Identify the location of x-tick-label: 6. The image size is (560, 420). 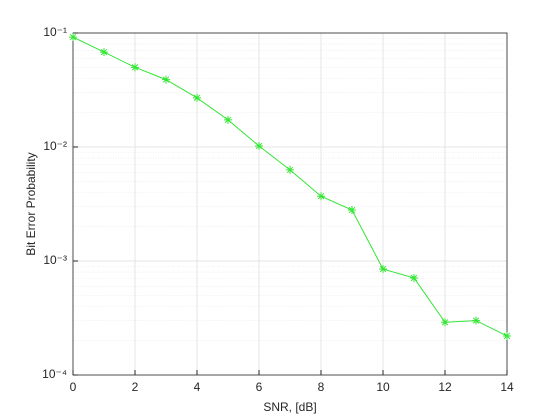
(259, 387).